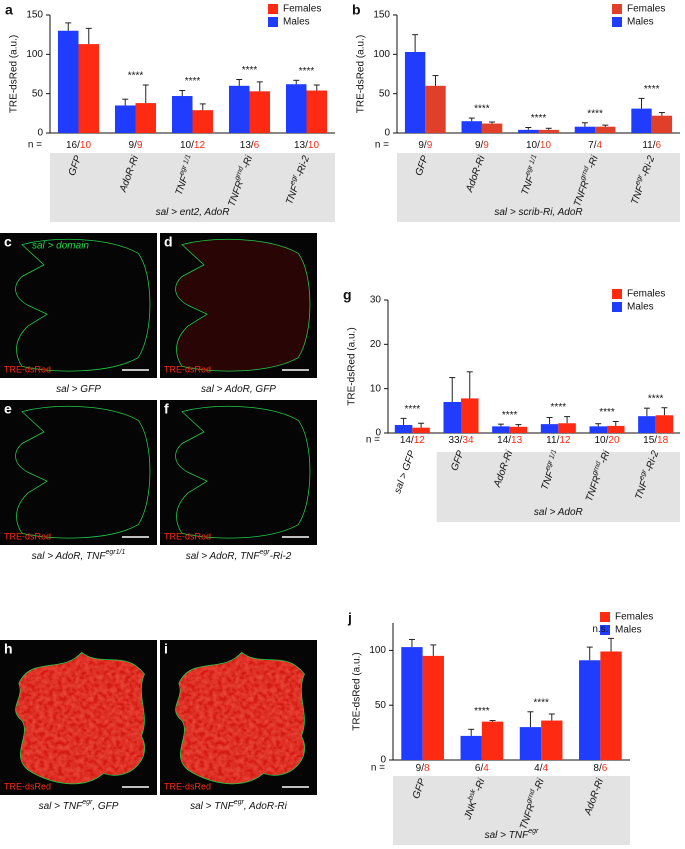  I want to click on label-part: sal > scrib-Ri, AdoR, so click(538, 212).